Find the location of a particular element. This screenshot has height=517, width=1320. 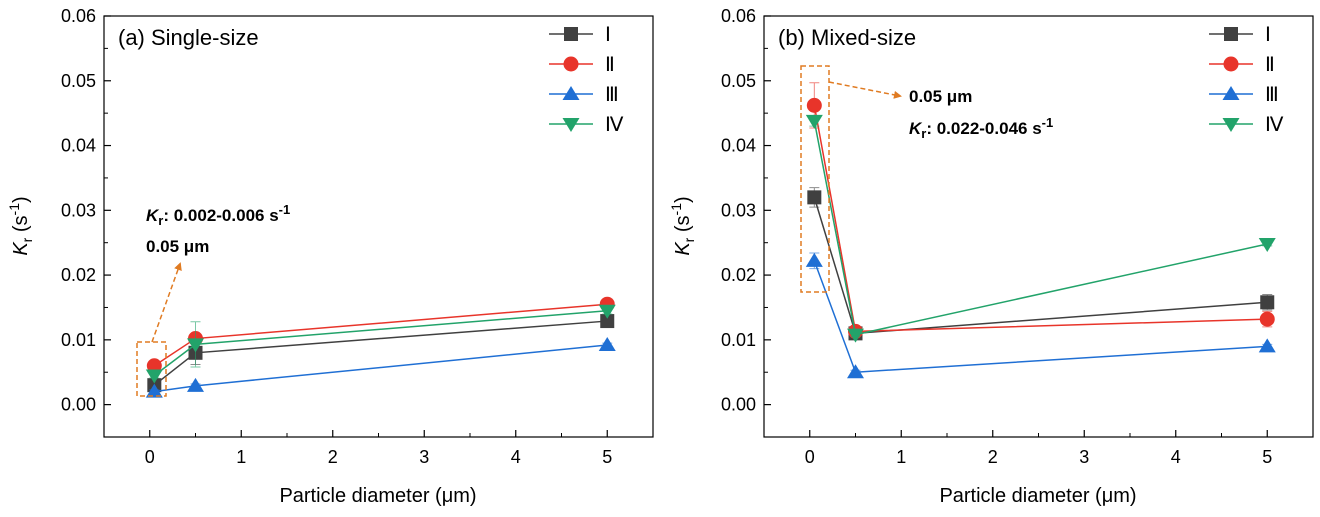

panel-title: (a) Single-size is located at coordinates (188, 37).